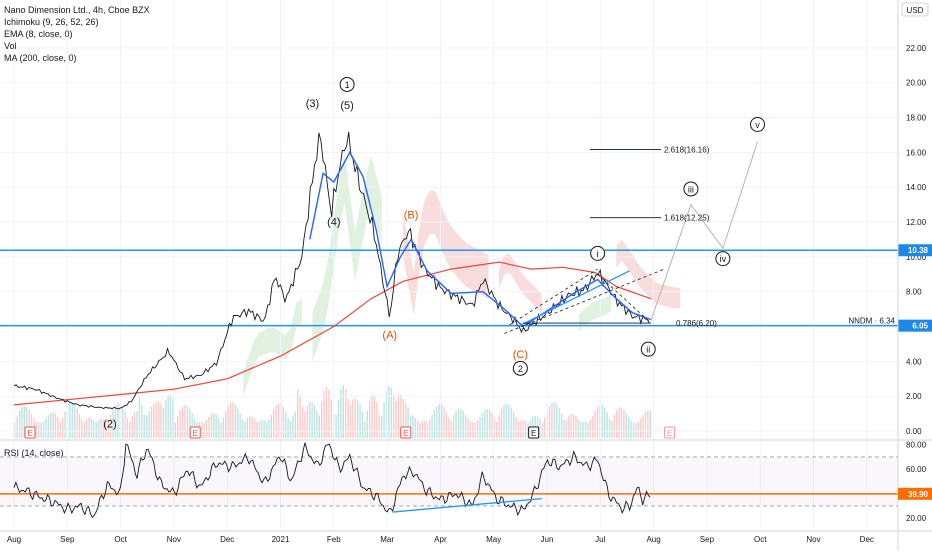 The height and width of the screenshot is (555, 932). Describe the element at coordinates (687, 218) in the screenshot. I see `fib-level-label: 1.618(12.25)` at that location.